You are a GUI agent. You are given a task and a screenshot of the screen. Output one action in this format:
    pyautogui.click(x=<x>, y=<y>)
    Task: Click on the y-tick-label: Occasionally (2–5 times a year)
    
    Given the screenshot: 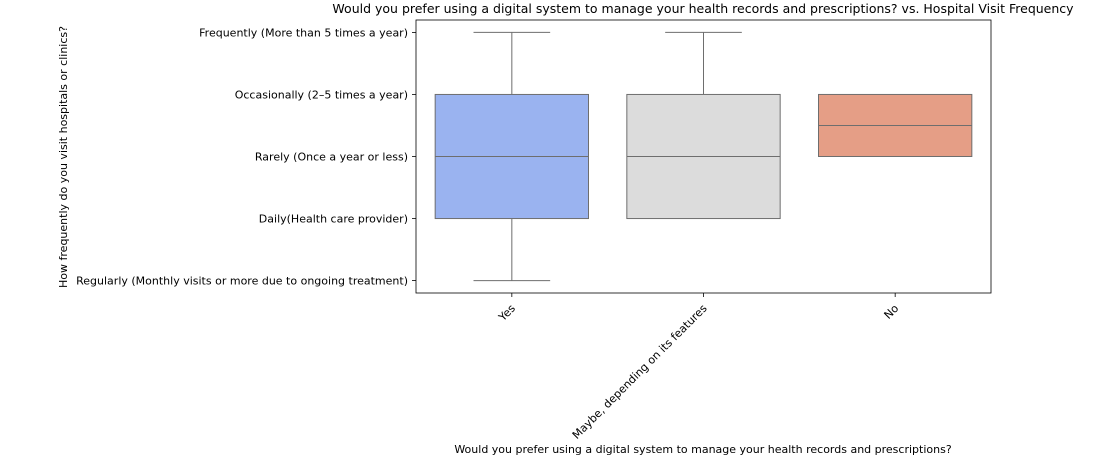 What is the action you would take?
    pyautogui.click(x=321, y=94)
    